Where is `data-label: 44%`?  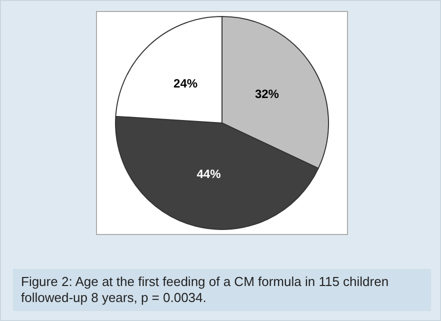 data-label: 44% is located at coordinates (209, 173).